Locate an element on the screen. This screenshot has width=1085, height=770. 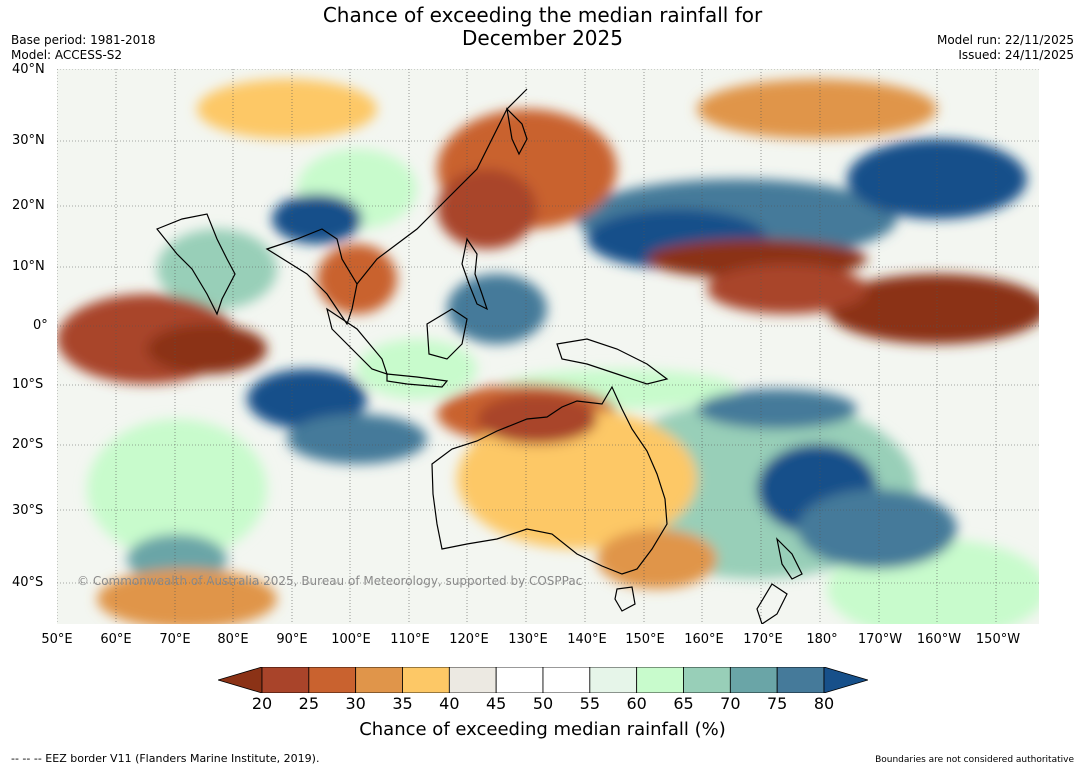
lon-label-50e: 50°E is located at coordinates (57, 639).